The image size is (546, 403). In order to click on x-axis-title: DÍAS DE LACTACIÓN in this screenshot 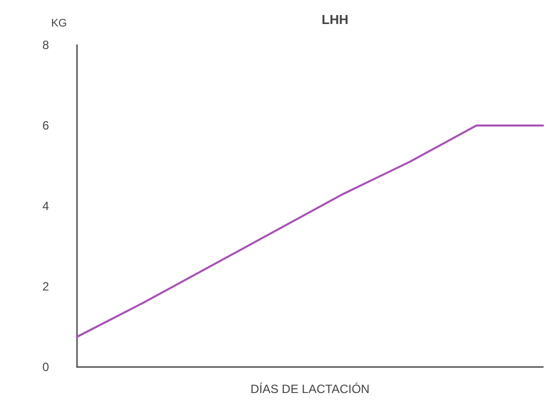, I will do `click(310, 389)`.